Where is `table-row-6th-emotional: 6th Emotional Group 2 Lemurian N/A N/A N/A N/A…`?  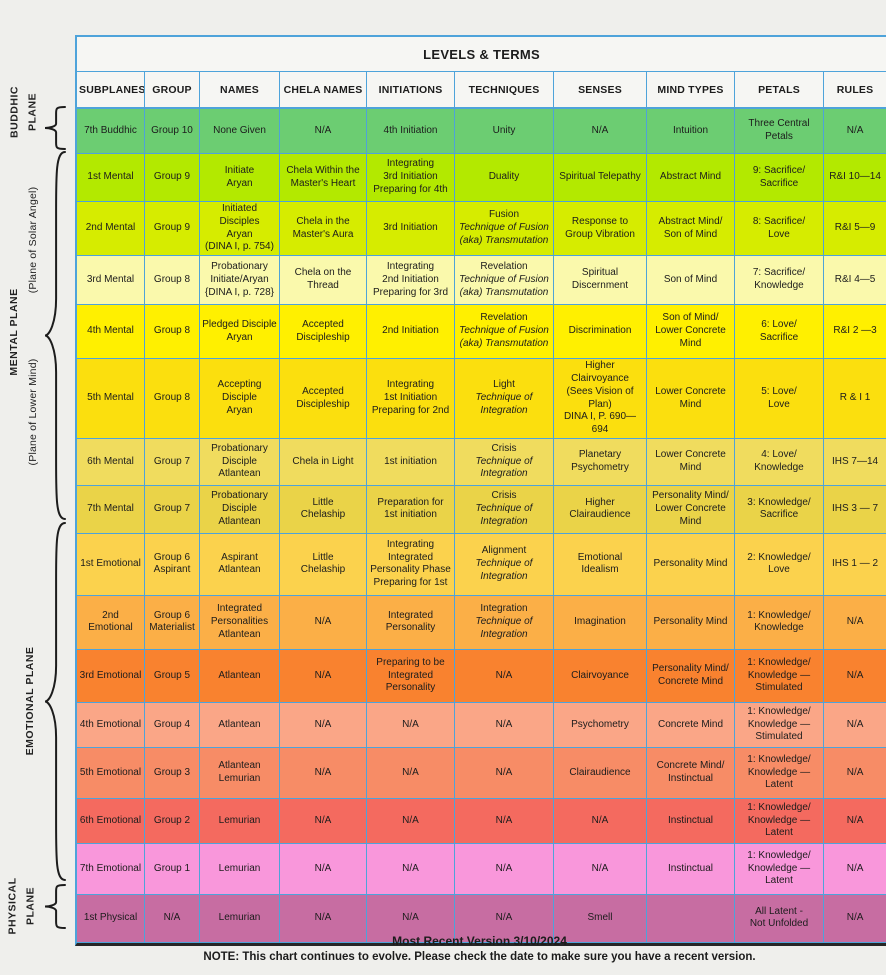
table-row-6th-emotional: 6th Emotional Group 2 Lemurian N/A N/A N/A N/A… is located at coordinates (481, 821).